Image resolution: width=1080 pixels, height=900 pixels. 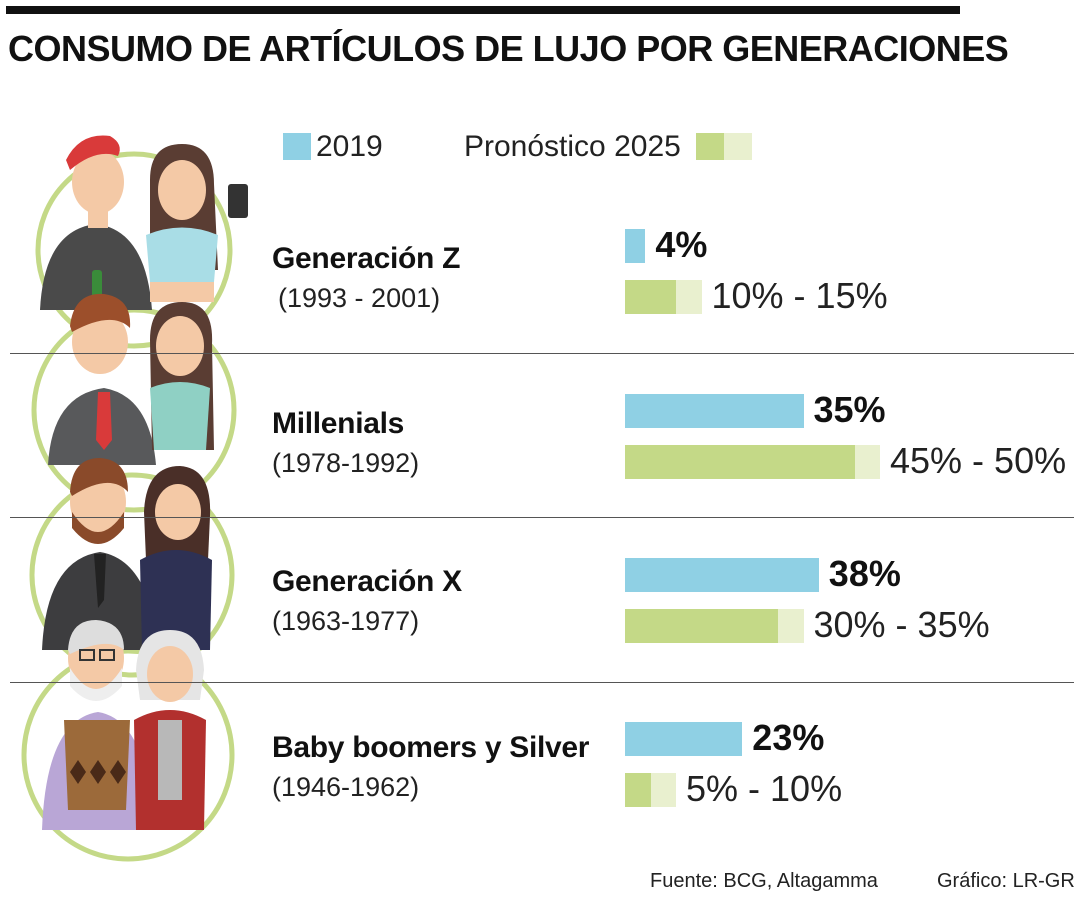 What do you see at coordinates (978, 460) in the screenshot?
I see `value-label-2025: 45% - 50%` at bounding box center [978, 460].